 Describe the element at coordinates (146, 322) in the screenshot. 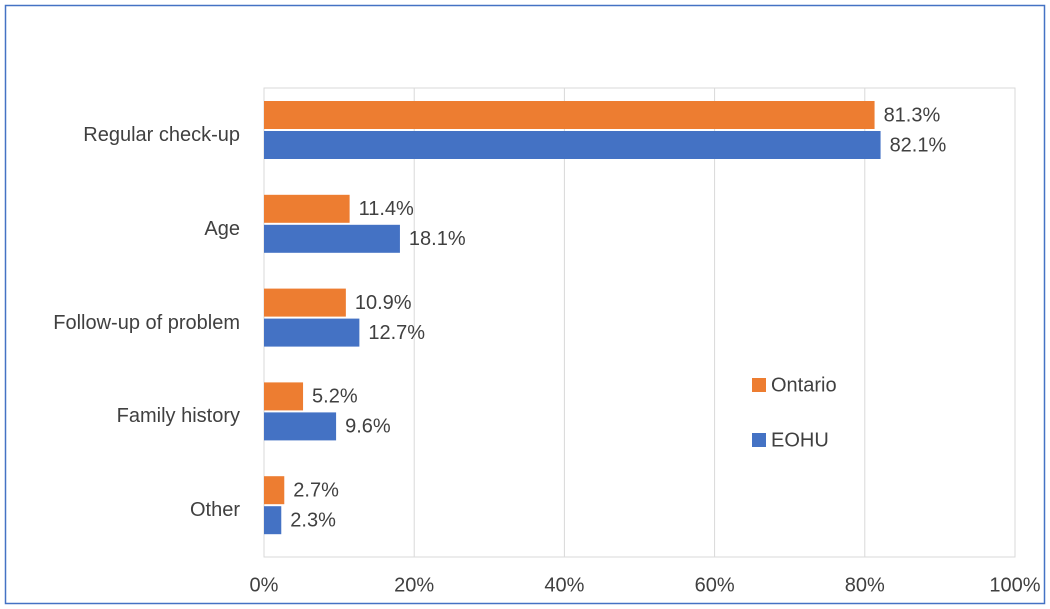

I see `category-label: Follow-up of problem` at that location.